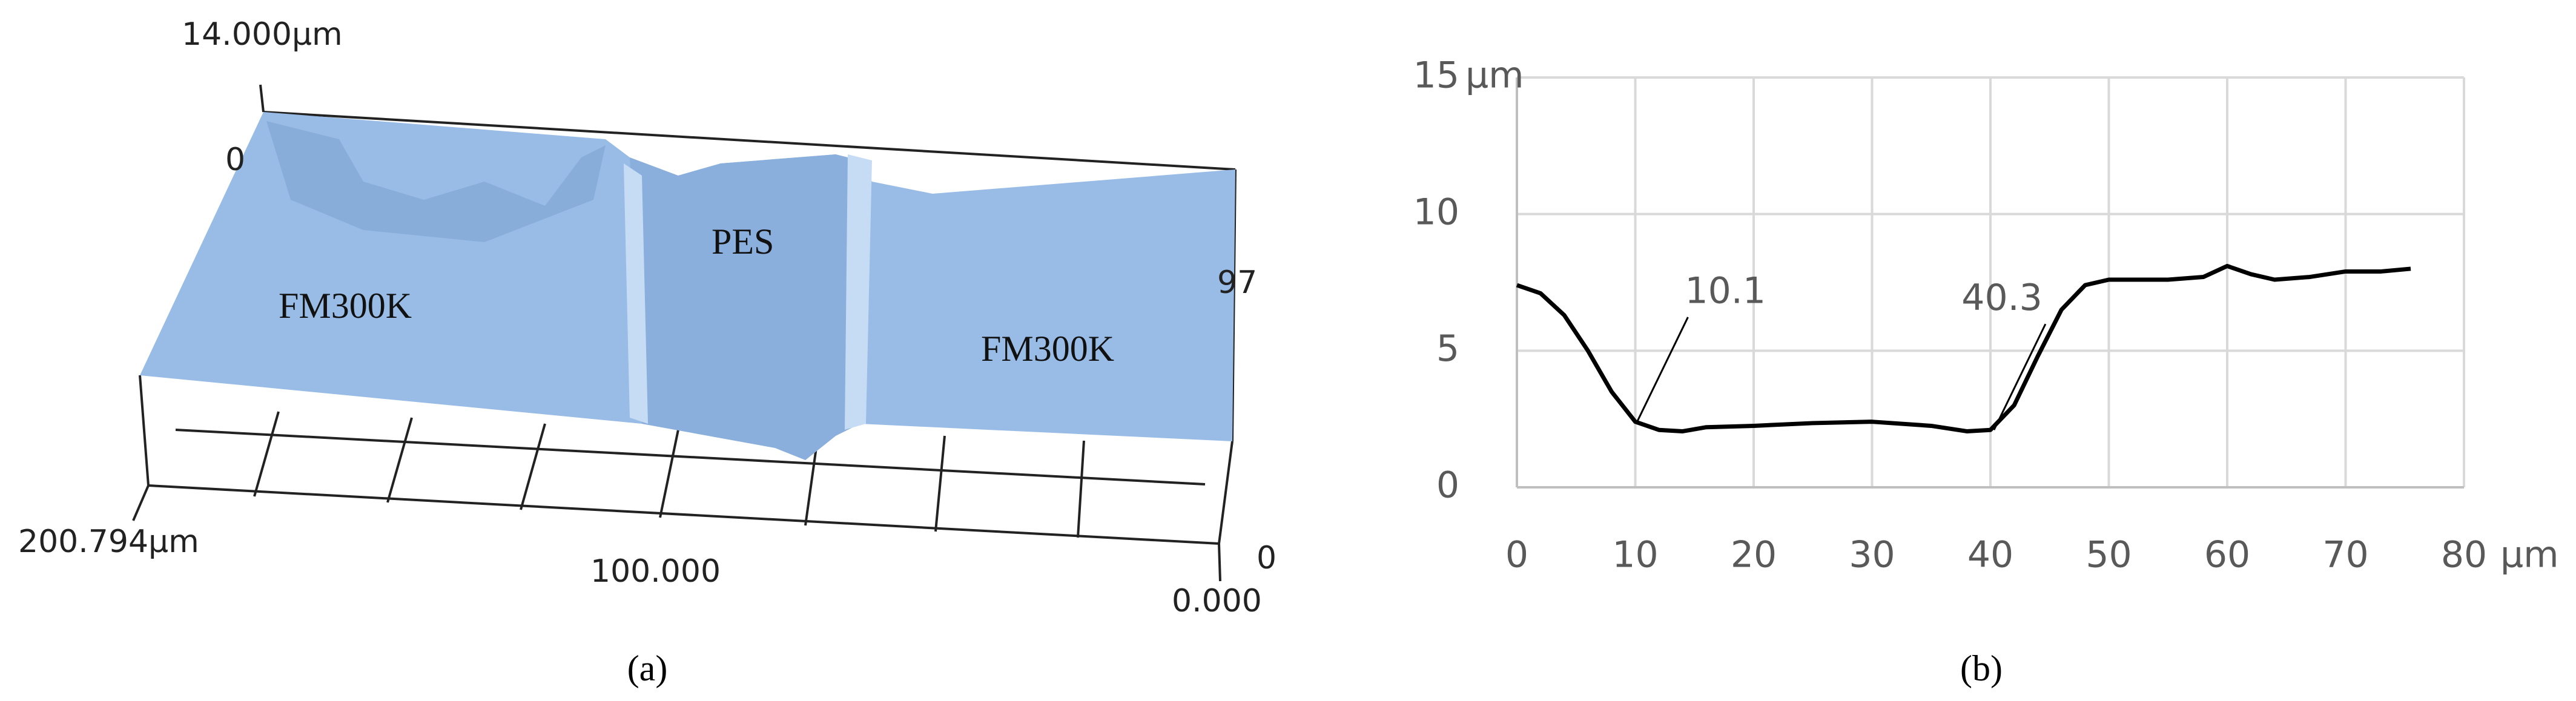 This screenshot has width=2576, height=701. Describe the element at coordinates (1494, 76) in the screenshot. I see `y-unit: μm` at that location.